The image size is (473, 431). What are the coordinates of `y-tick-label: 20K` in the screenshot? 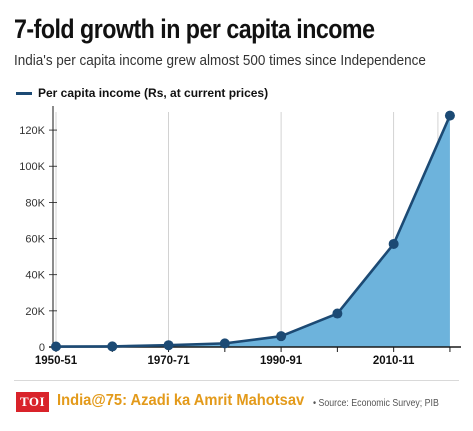 It's located at (35, 312).